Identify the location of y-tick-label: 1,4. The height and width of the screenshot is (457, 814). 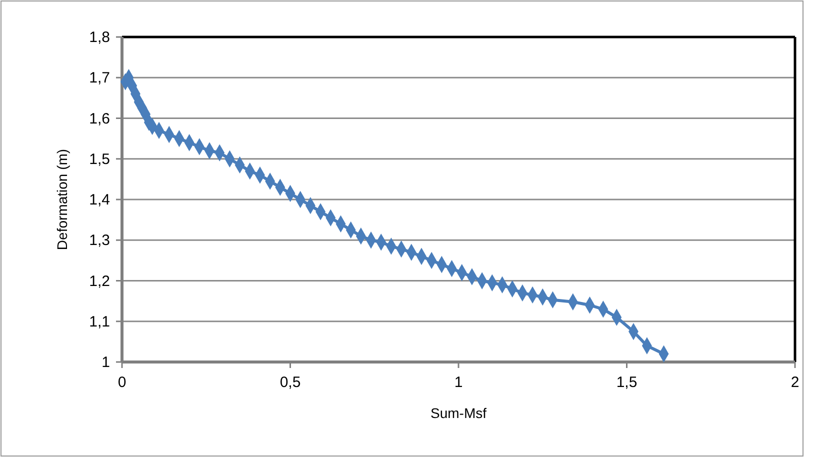
(99, 200).